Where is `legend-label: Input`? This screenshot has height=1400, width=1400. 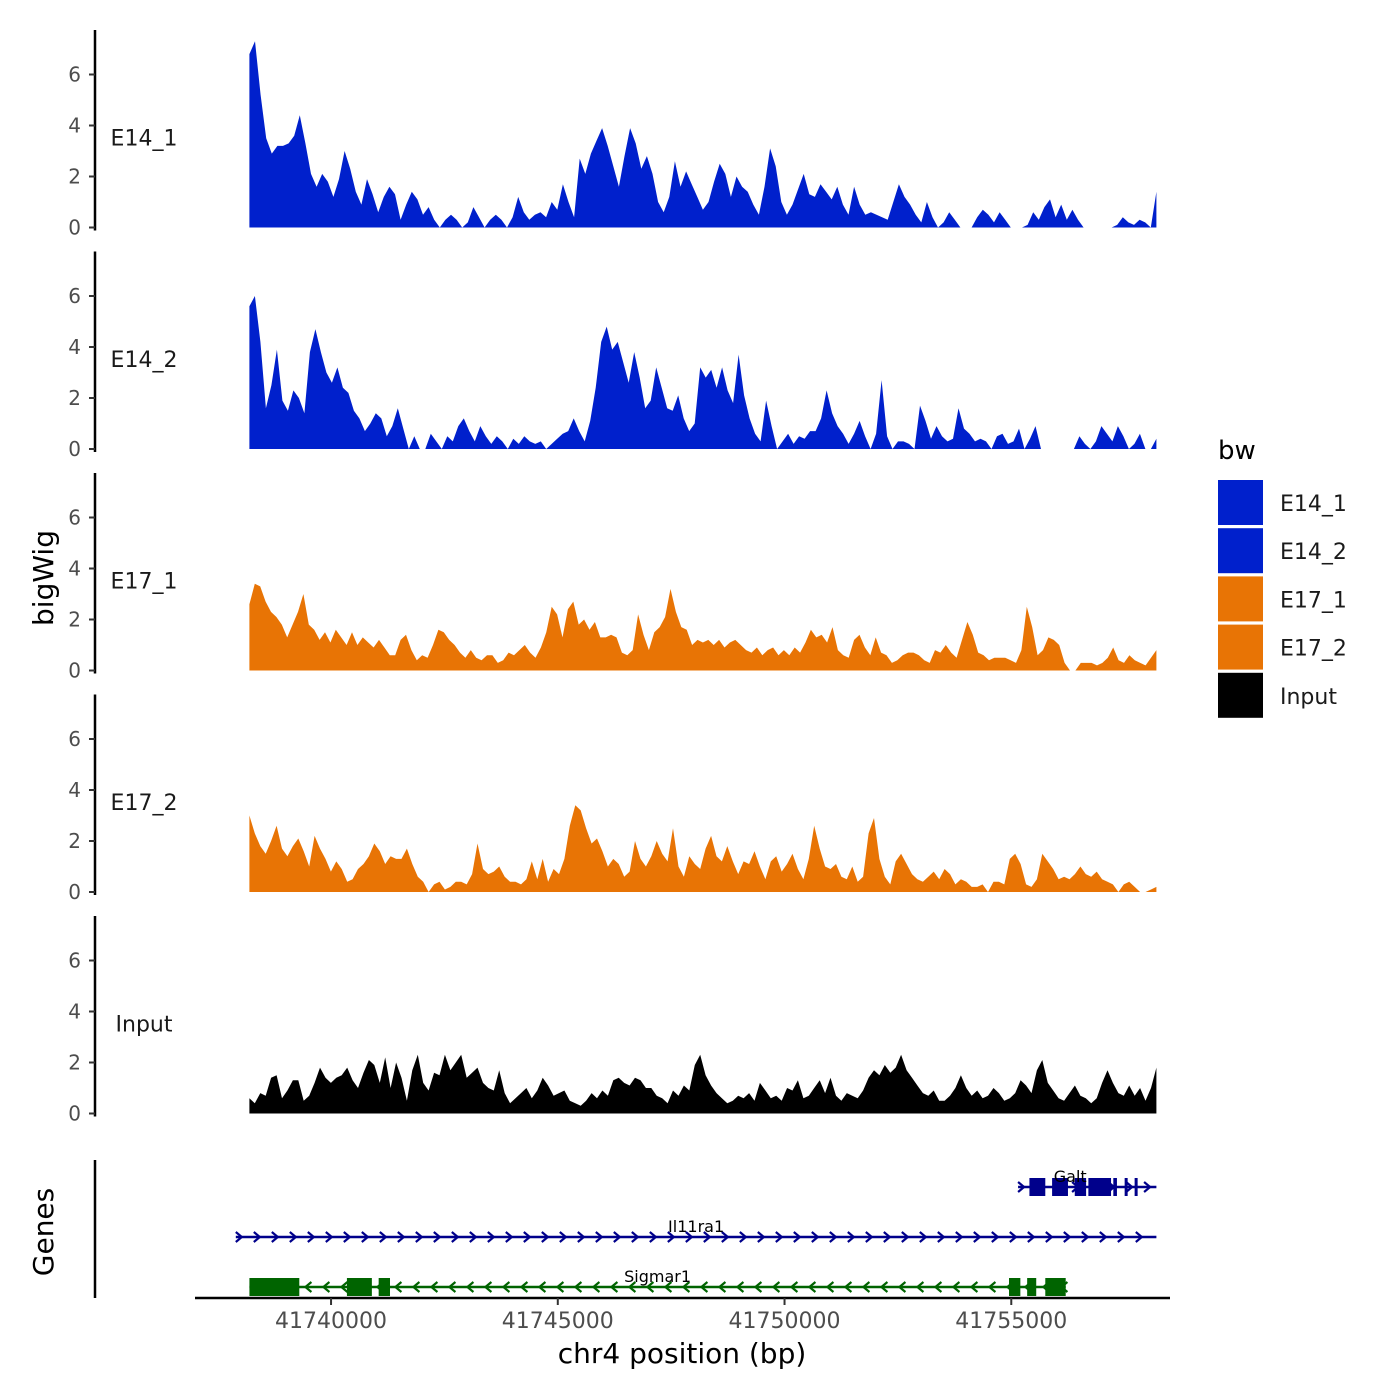
legend-label: Input is located at coordinates (1308, 697).